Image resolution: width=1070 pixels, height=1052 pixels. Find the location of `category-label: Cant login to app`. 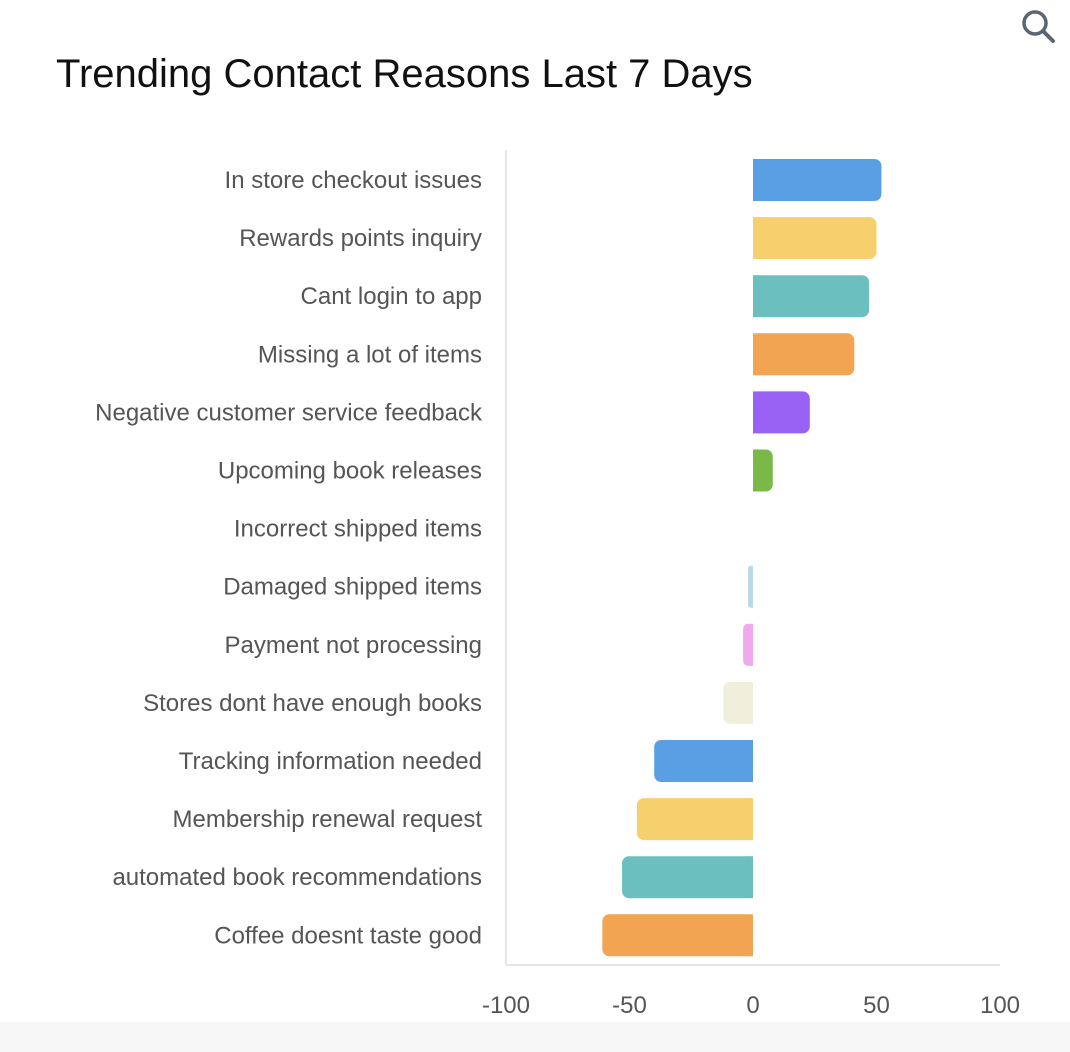

category-label: Cant login to app is located at coordinates (391, 296).